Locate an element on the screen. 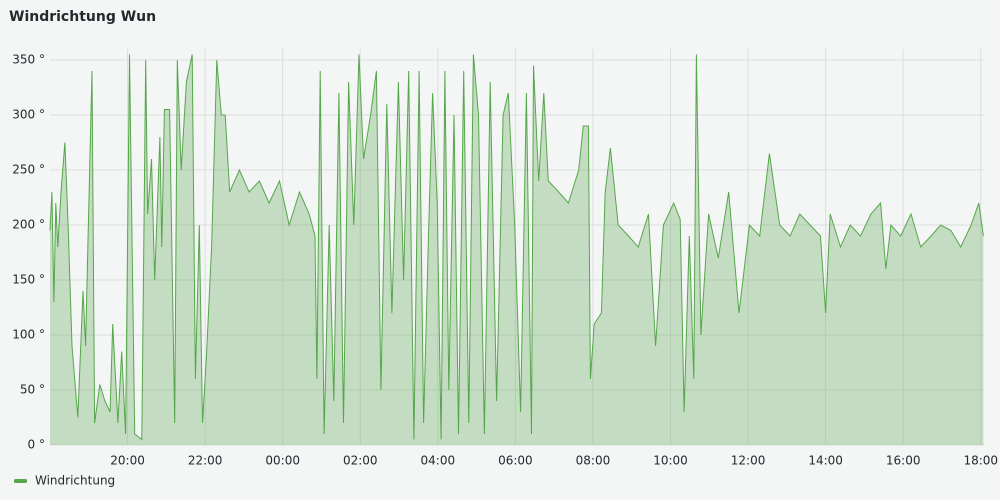  x-tick-label: 22:00 is located at coordinates (205, 461).